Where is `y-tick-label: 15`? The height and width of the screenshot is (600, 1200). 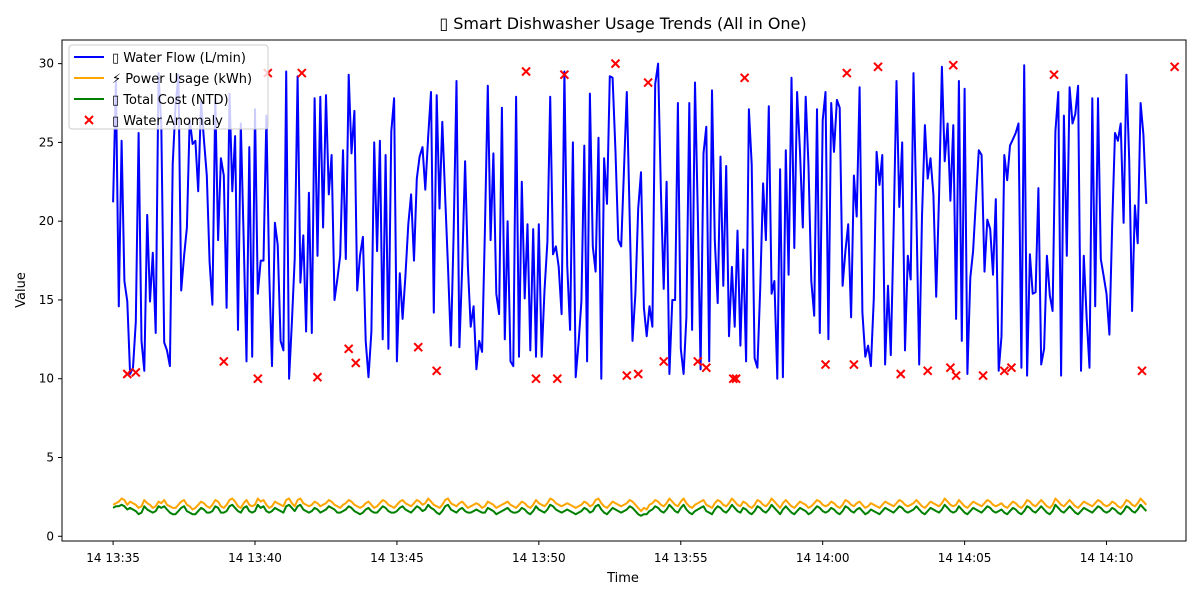
y-tick-label: 15 is located at coordinates (46, 300).